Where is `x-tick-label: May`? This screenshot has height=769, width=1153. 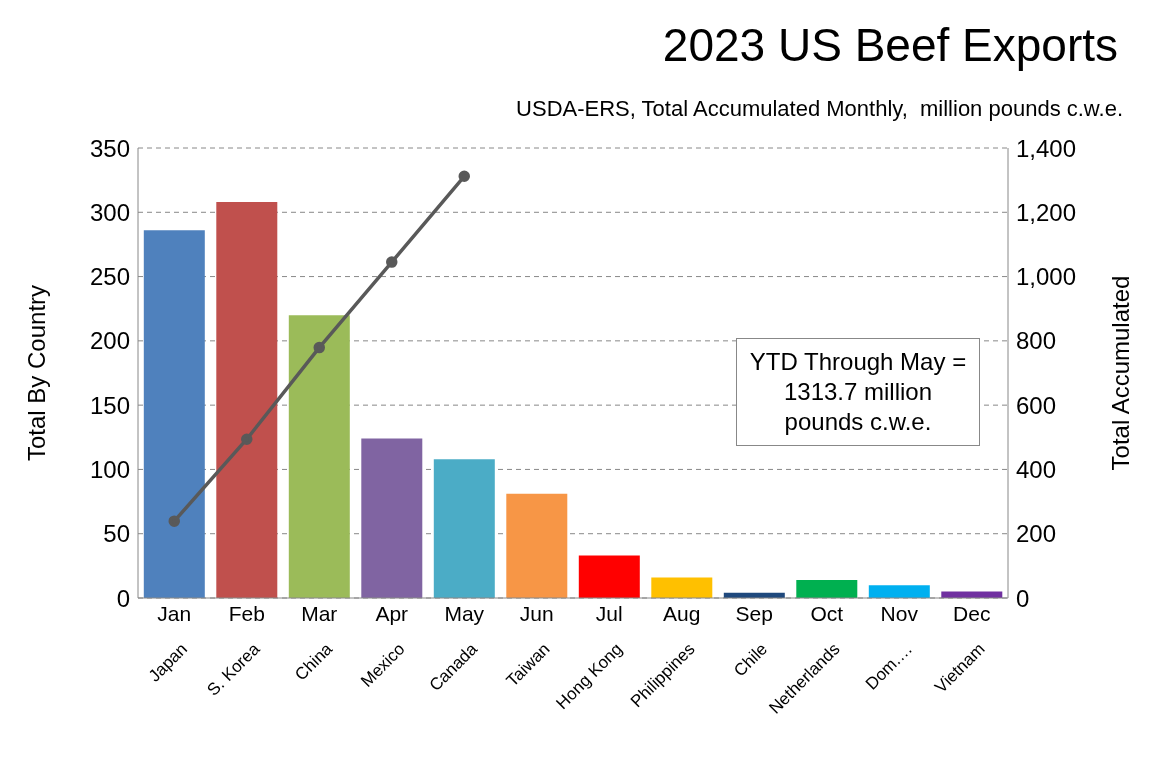 x-tick-label: May is located at coordinates (464, 613).